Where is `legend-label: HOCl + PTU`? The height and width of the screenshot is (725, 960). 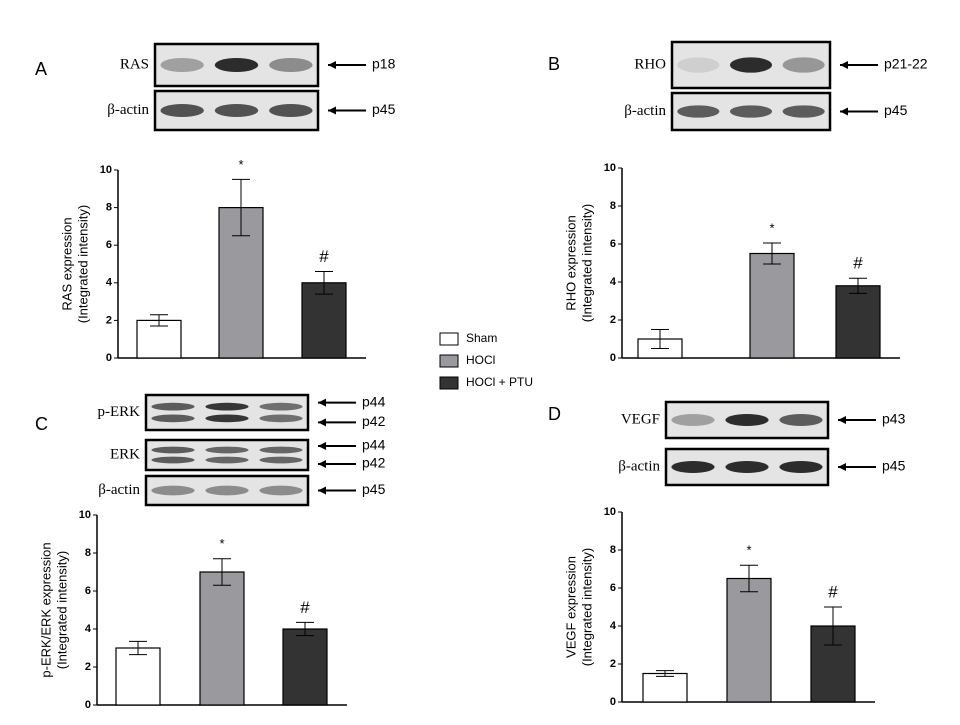
legend-label: HOCl + PTU is located at coordinates (499, 382).